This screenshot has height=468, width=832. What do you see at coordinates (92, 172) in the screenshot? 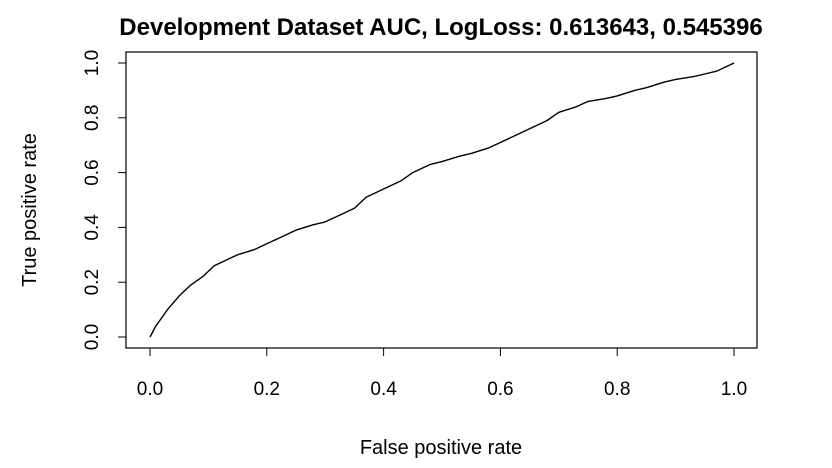
I see `y-tick-label: 0.6` at bounding box center [92, 172].